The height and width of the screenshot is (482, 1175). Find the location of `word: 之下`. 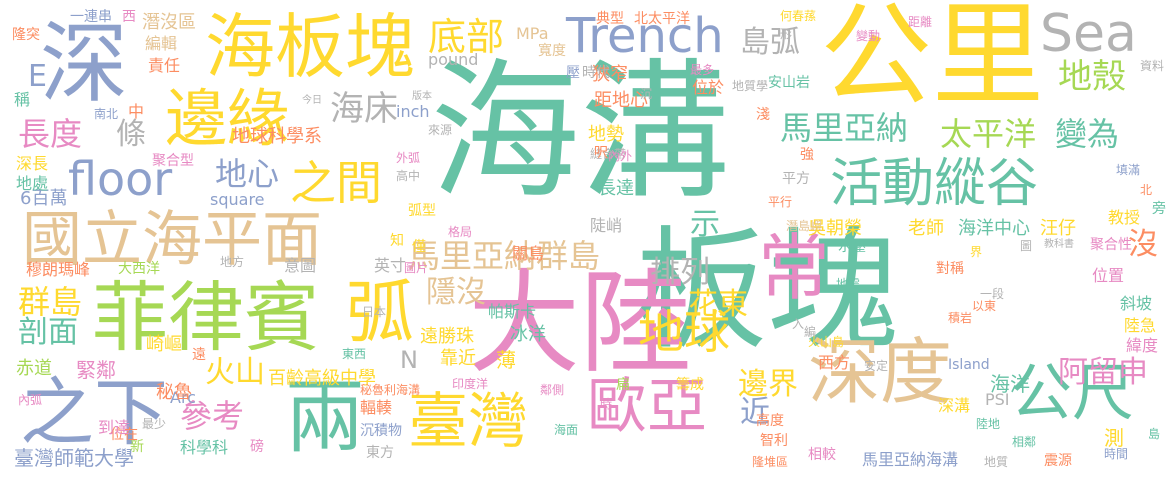

word: 之下 is located at coordinates (94, 413).